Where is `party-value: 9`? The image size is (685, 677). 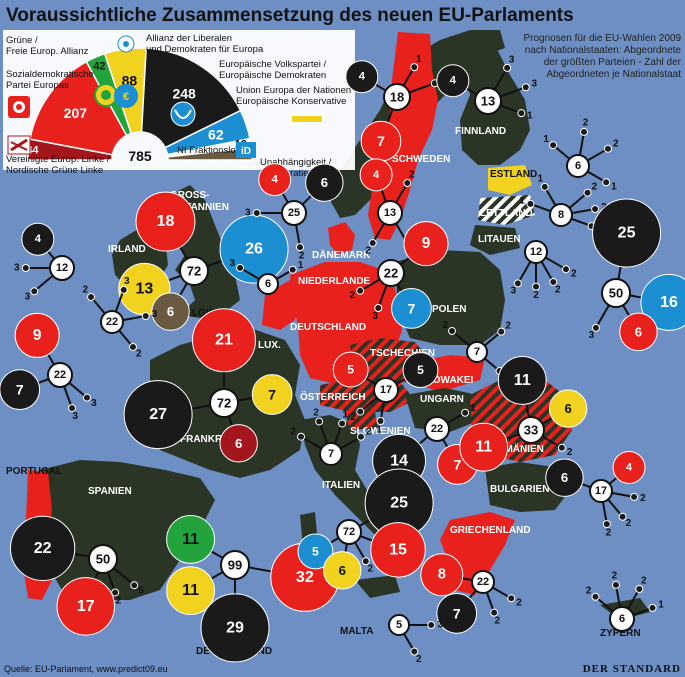 party-value: 9 is located at coordinates (37, 335).